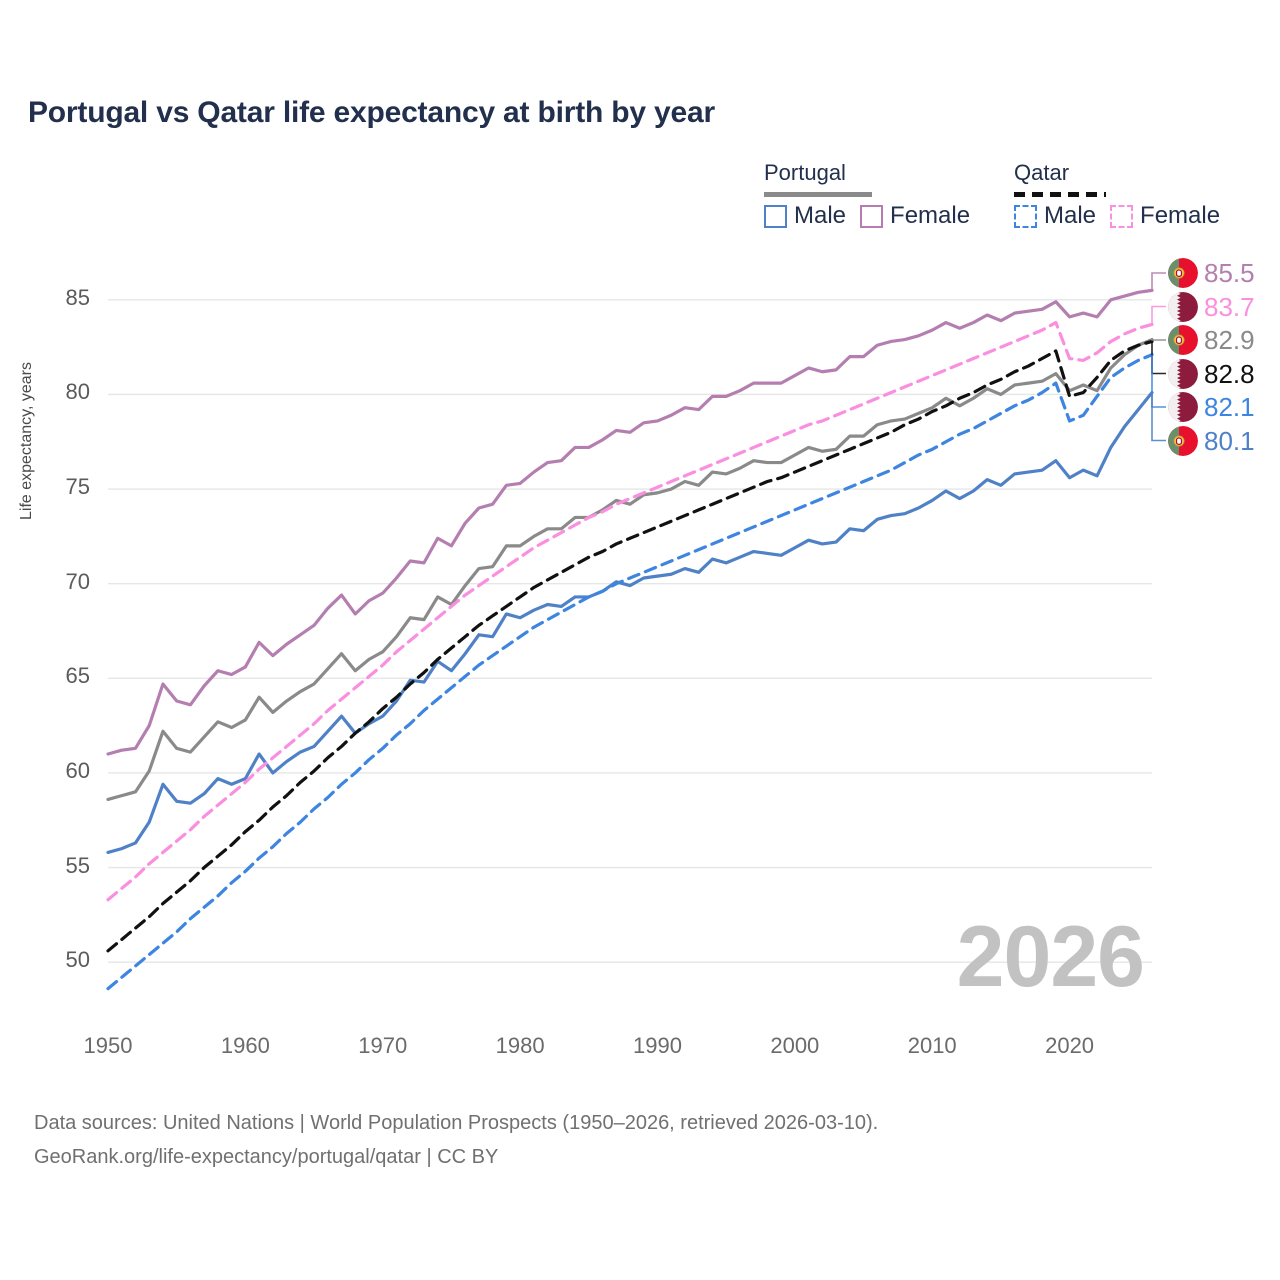 The width and height of the screenshot is (1280, 1280). I want to click on legend-group-title-portugal: Portugal, so click(805, 172).